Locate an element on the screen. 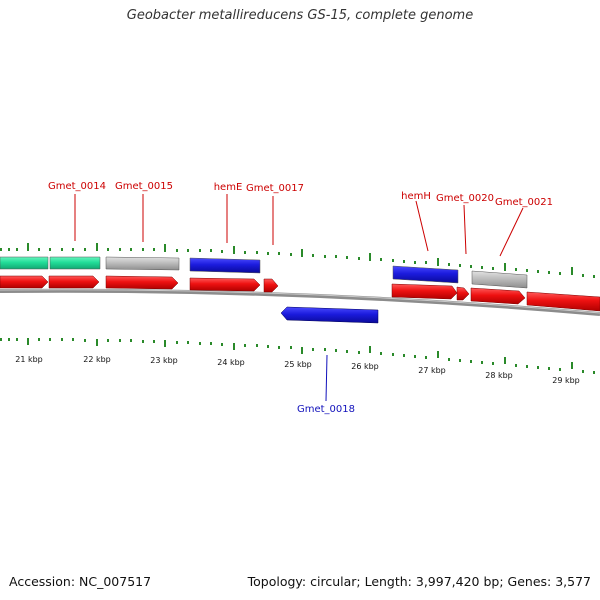 The width and height of the screenshot is (600, 600). genome-backbone is located at coordinates (300, 302).